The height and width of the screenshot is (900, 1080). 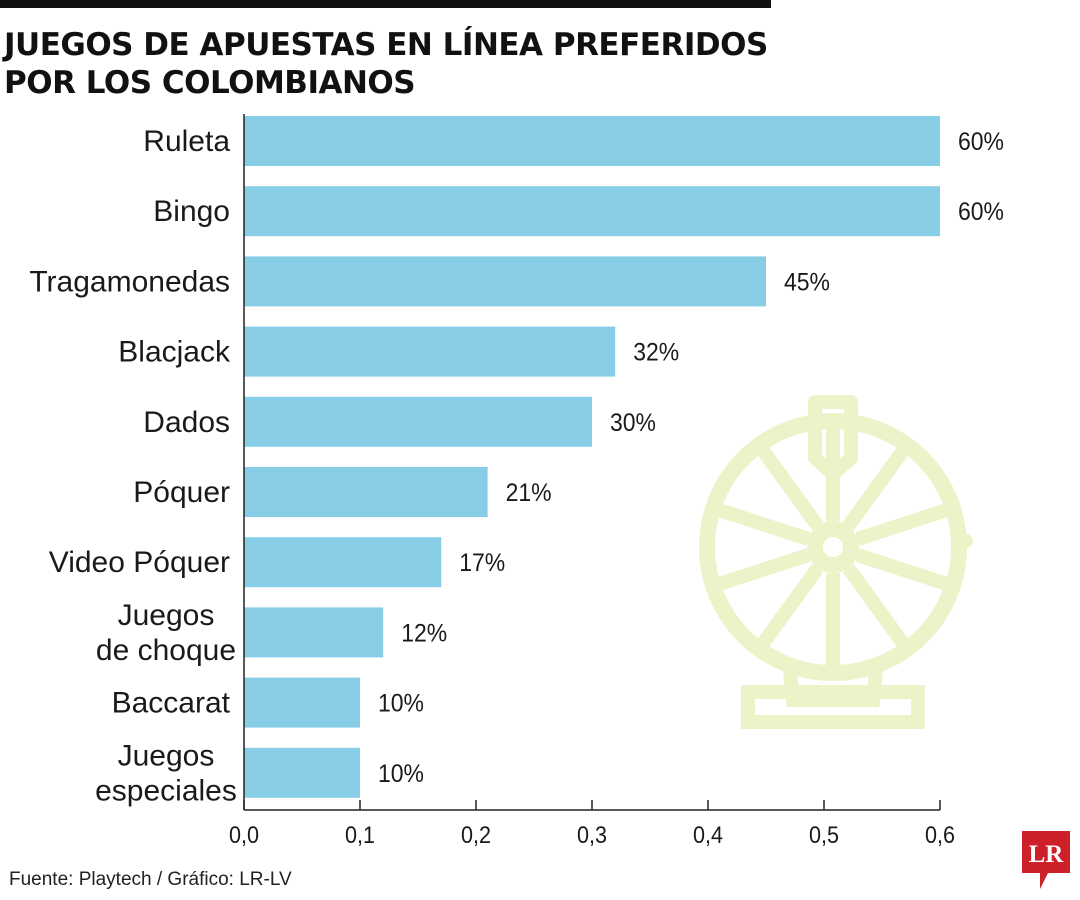 What do you see at coordinates (166, 790) in the screenshot?
I see `category-label: especiales` at bounding box center [166, 790].